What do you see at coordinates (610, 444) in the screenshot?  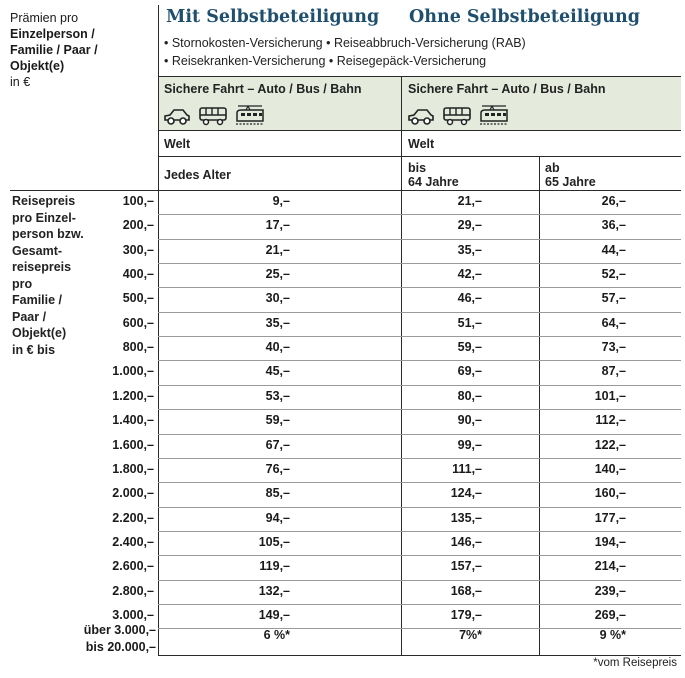 I see `cell-ab65: 122,–` at bounding box center [610, 444].